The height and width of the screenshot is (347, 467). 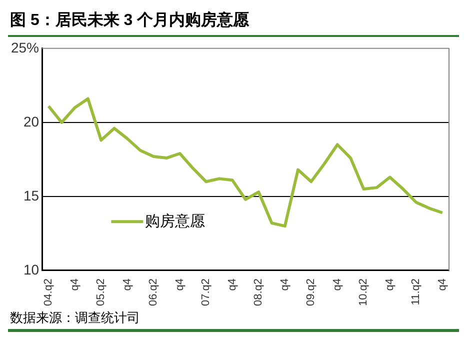 What do you see at coordinates (416, 292) in the screenshot?
I see `x-tick-label: 11.q2` at bounding box center [416, 292].